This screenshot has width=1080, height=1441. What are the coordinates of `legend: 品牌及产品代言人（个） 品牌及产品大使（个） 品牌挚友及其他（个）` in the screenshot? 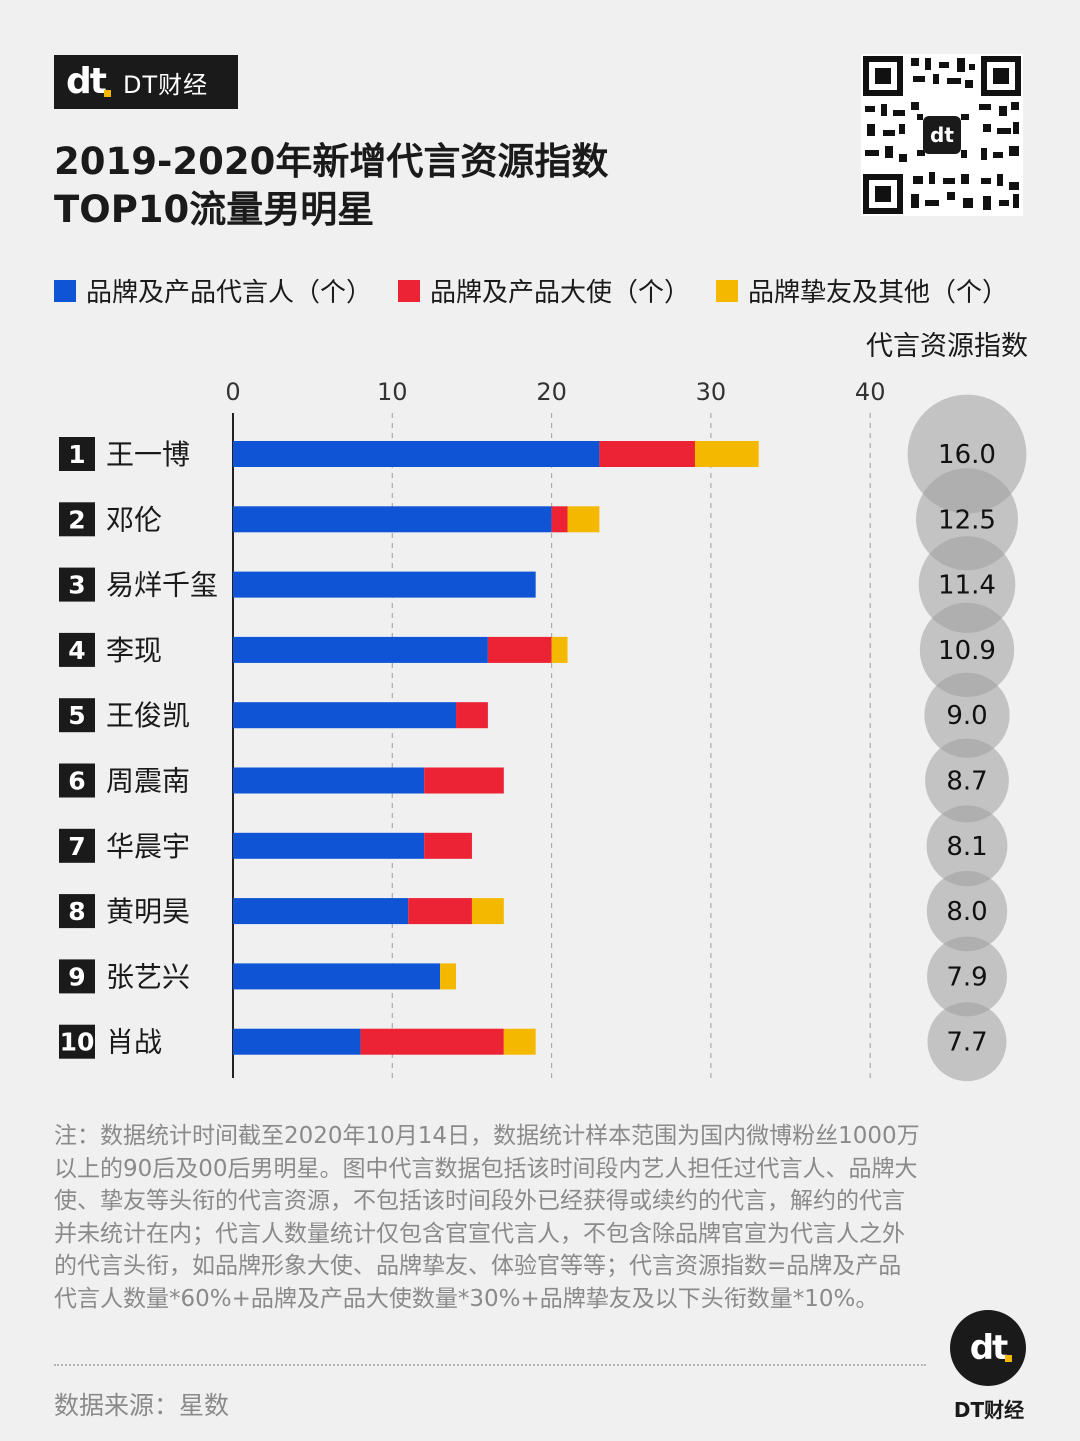 It's located at (544, 290).